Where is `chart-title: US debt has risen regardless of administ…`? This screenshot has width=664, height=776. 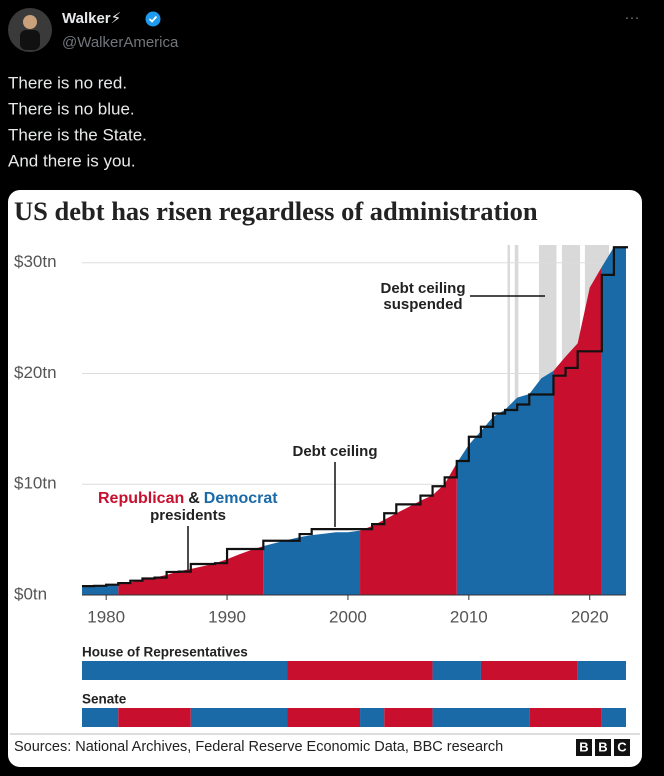 chart-title: US debt has risen regardless of administ… is located at coordinates (276, 211).